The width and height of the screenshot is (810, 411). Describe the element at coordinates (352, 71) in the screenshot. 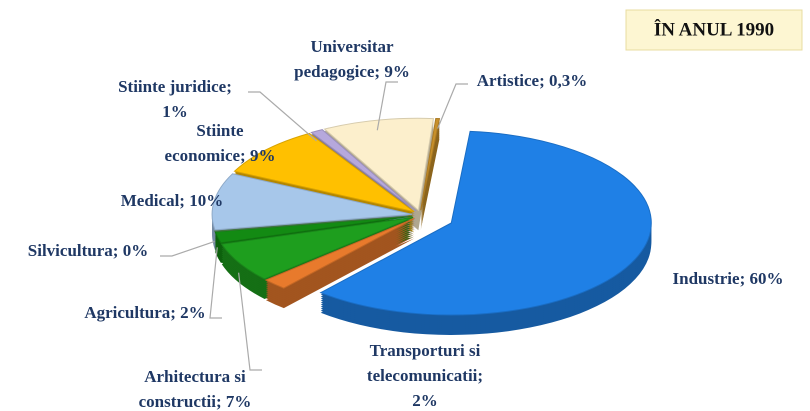

I see `data-label: pedagogice; 9%` at that location.